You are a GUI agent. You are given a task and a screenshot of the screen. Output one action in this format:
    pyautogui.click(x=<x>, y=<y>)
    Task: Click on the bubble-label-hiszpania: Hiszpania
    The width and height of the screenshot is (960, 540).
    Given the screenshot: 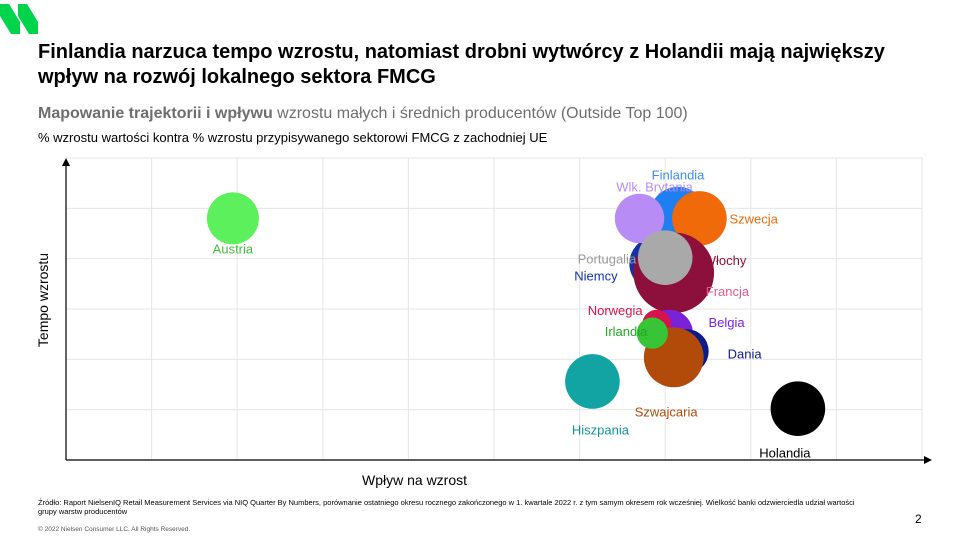 What is the action you would take?
    pyautogui.click(x=601, y=429)
    